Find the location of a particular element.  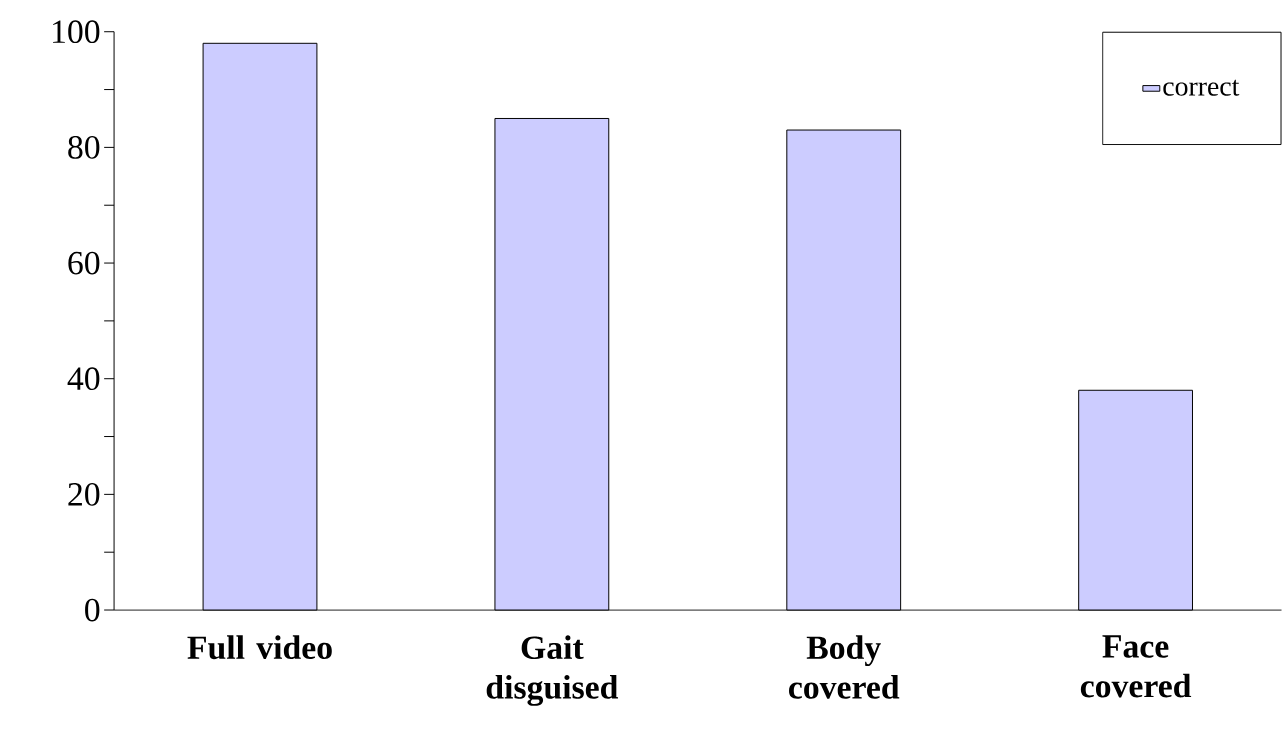

legend-label: correct is located at coordinates (1201, 87).